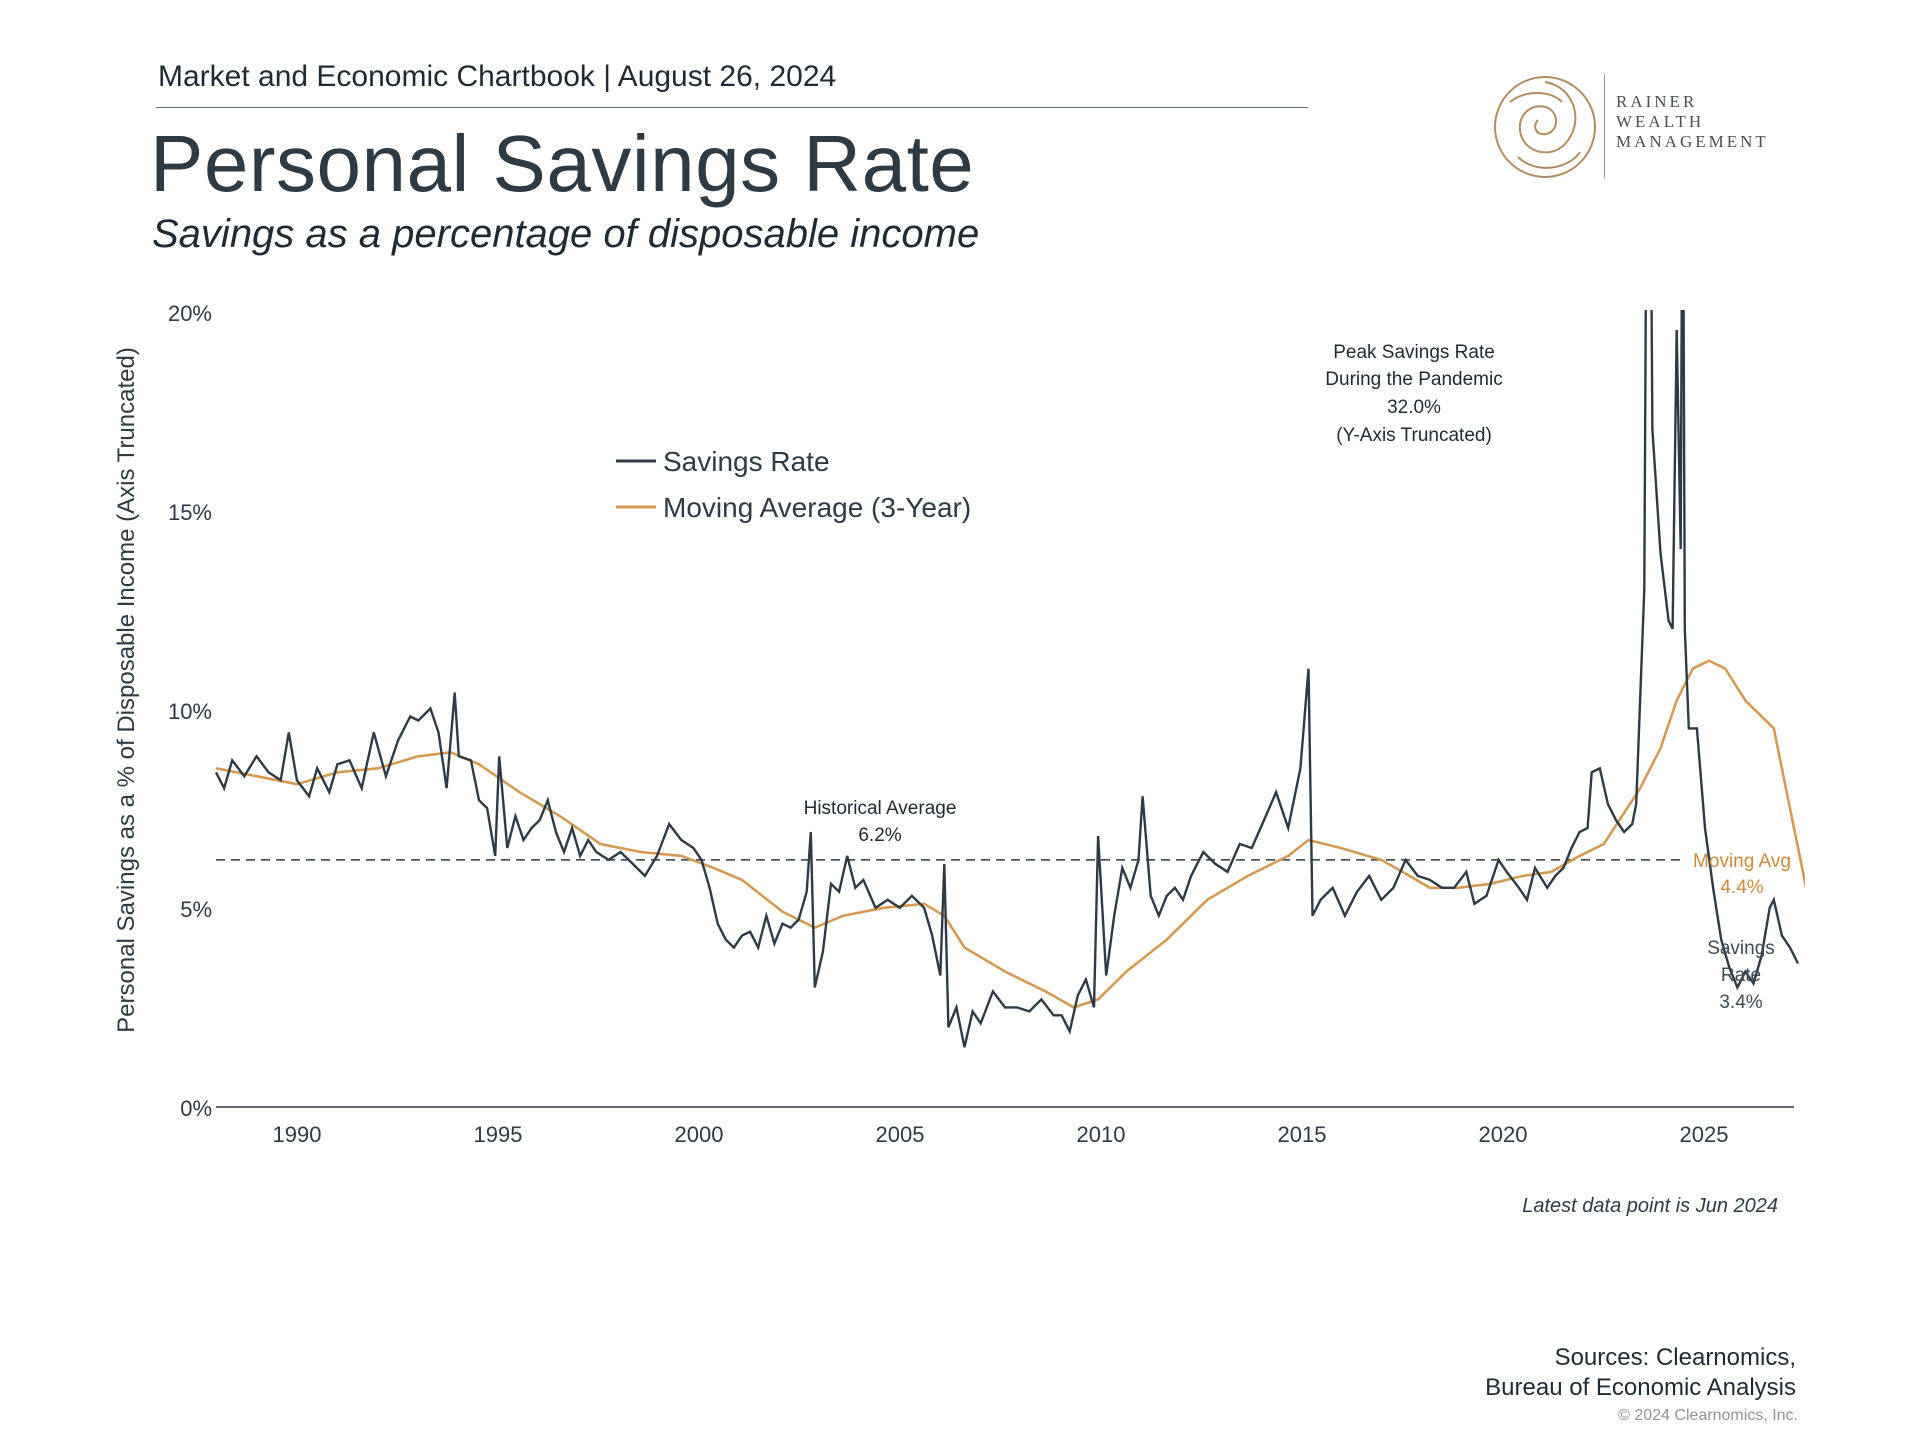 The height and width of the screenshot is (1440, 1920). I want to click on x-tick-1995: 1995, so click(498, 1134).